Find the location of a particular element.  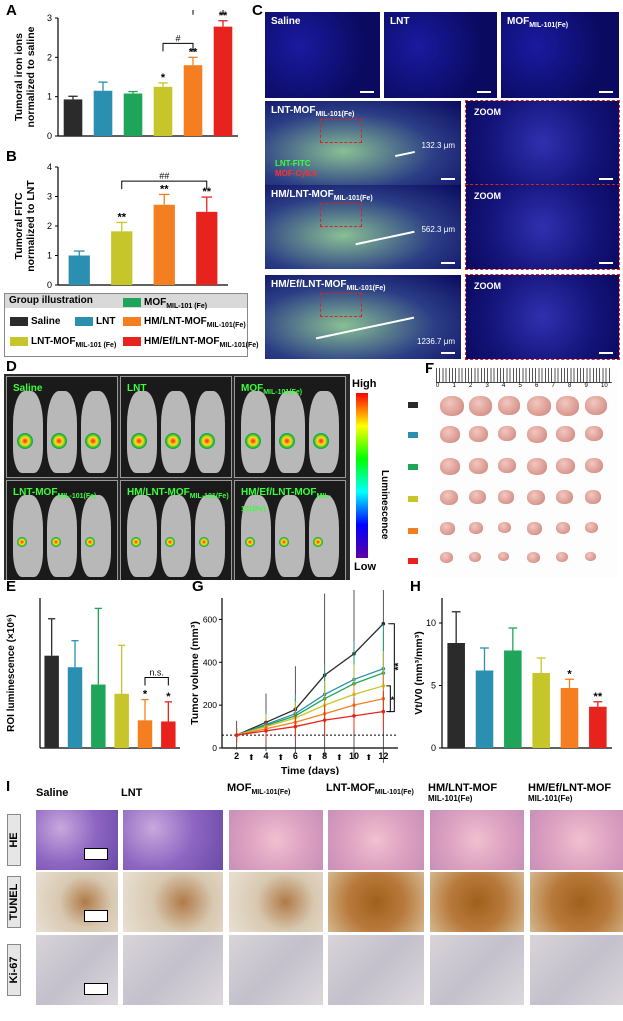

panel-label-g: G is located at coordinates (198, 586).